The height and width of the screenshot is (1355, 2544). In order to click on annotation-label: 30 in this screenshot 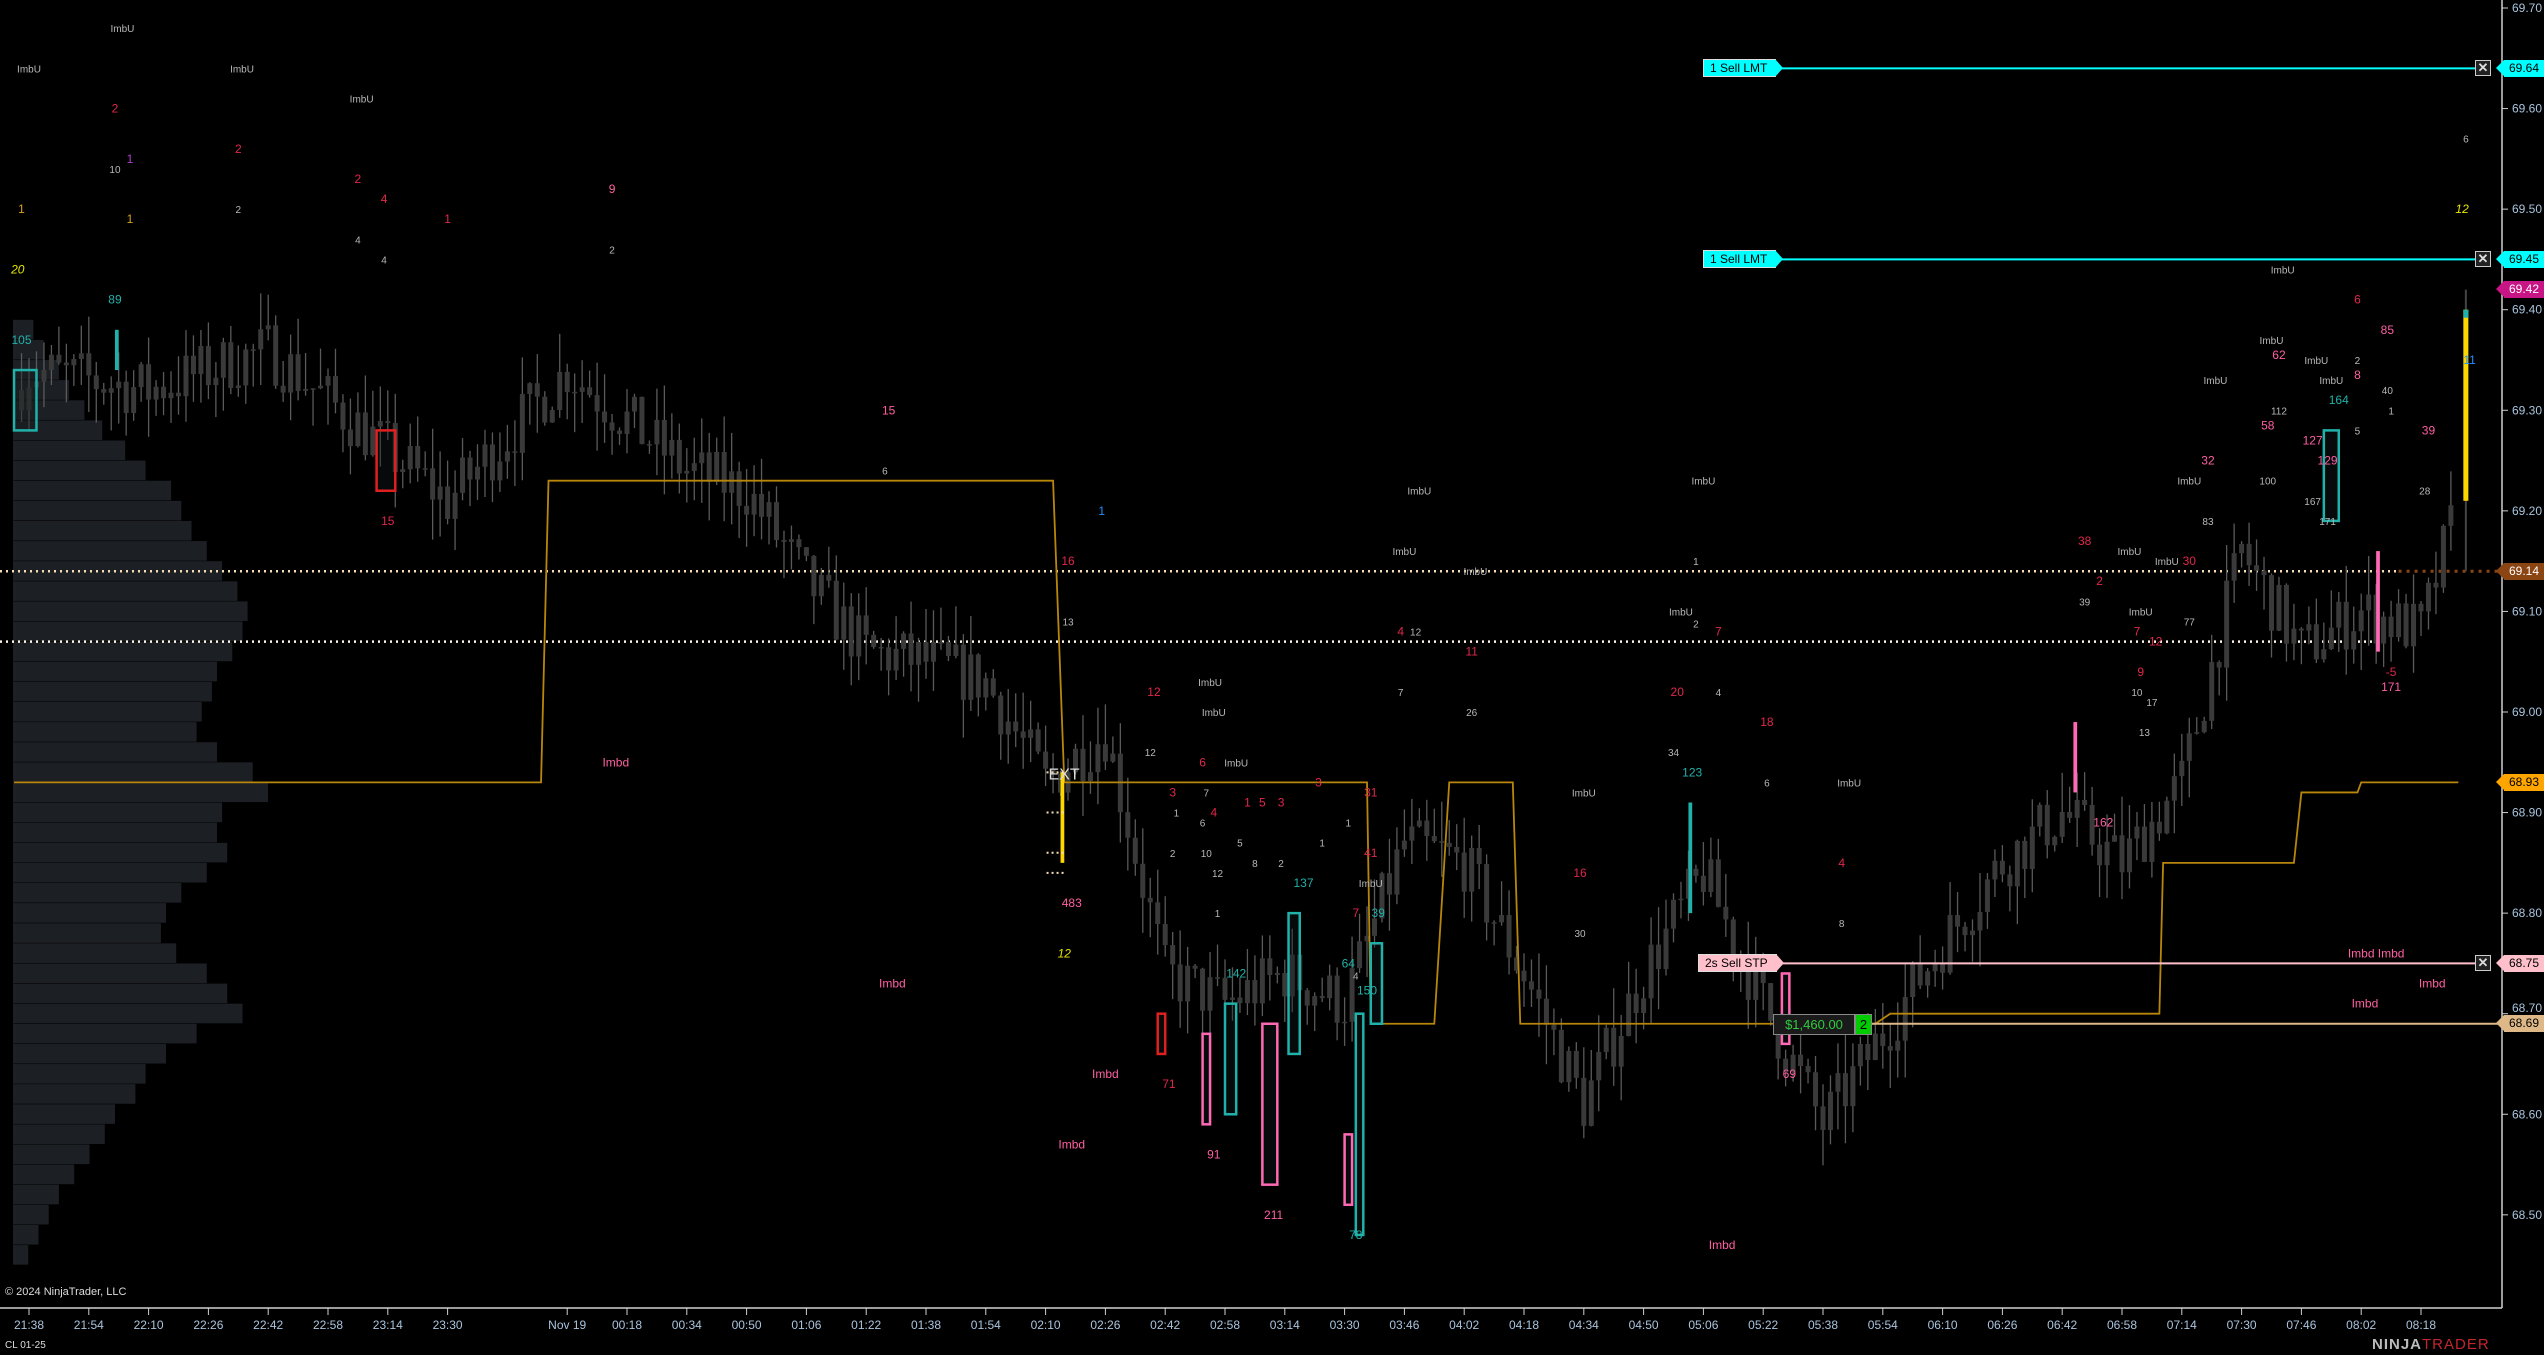, I will do `click(2190, 561)`.